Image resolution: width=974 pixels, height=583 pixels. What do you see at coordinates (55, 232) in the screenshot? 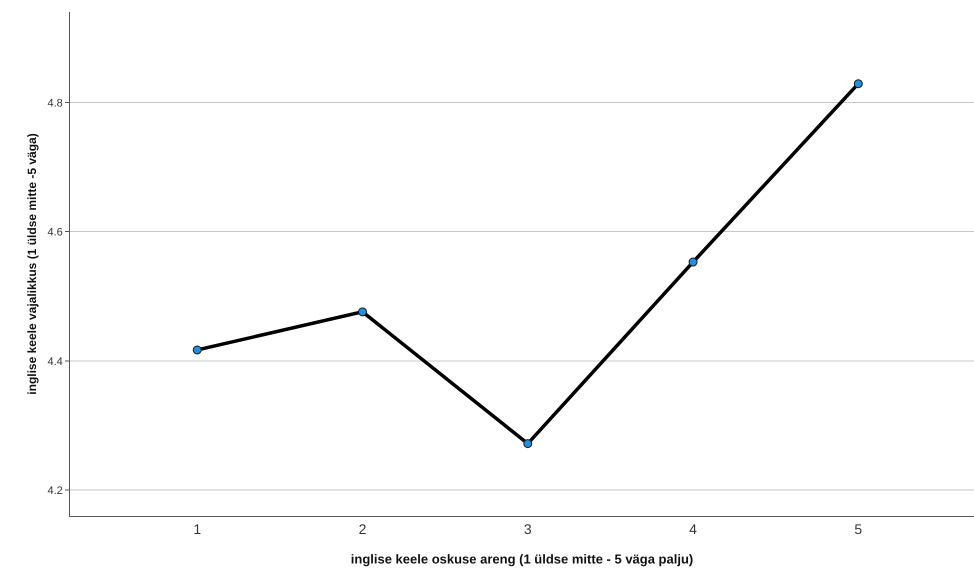
I see `y-tick-label: 4.6` at bounding box center [55, 232].